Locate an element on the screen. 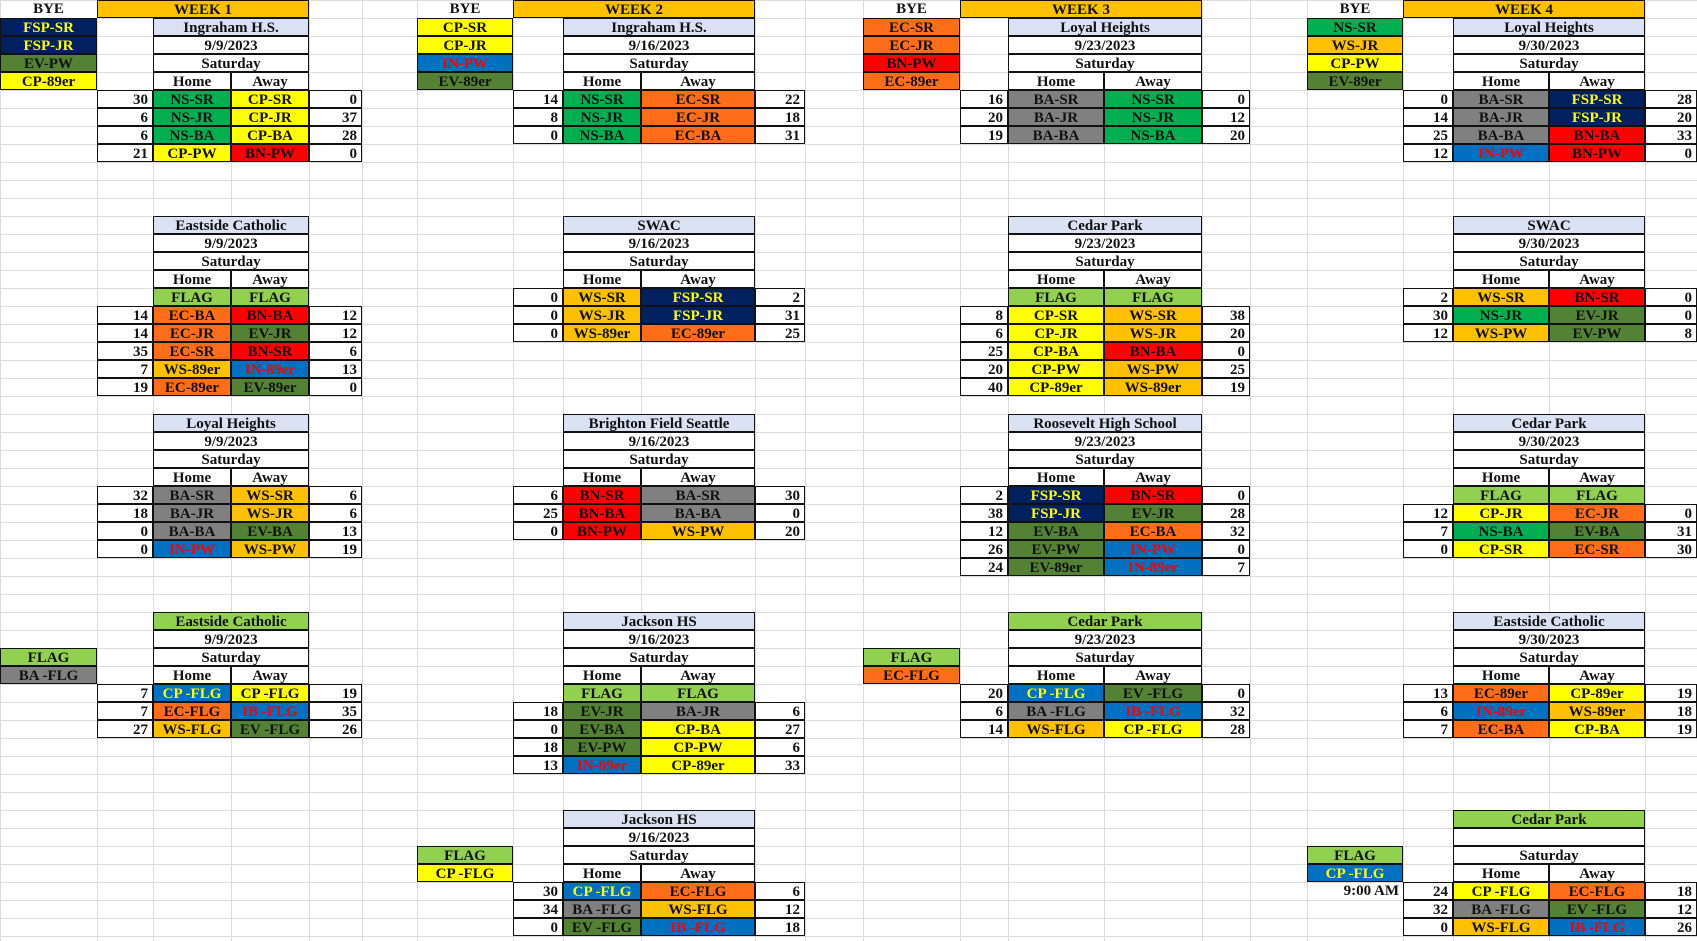 The image size is (1697, 941). venue-title: Loyal Heights is located at coordinates (1549, 27).